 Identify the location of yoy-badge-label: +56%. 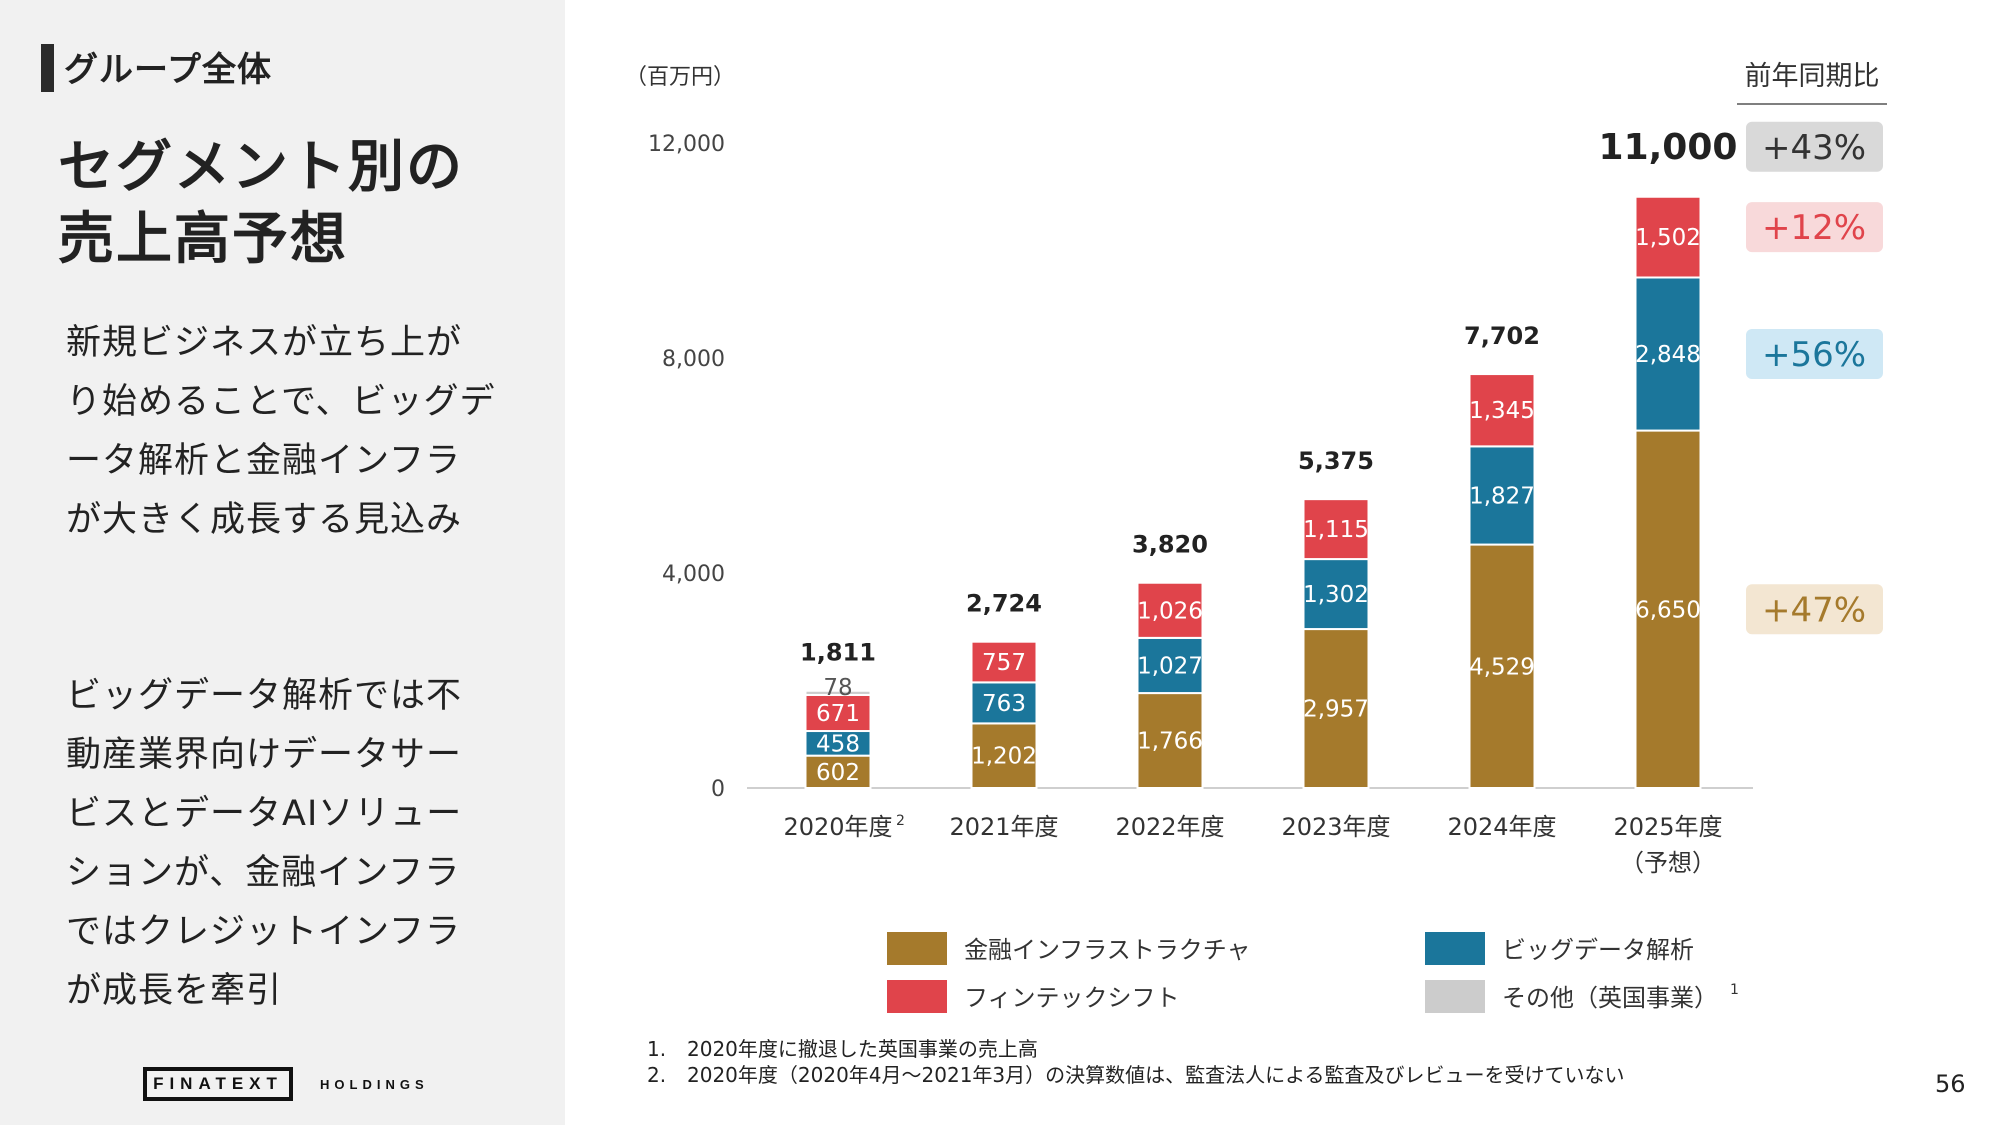
(1814, 355).